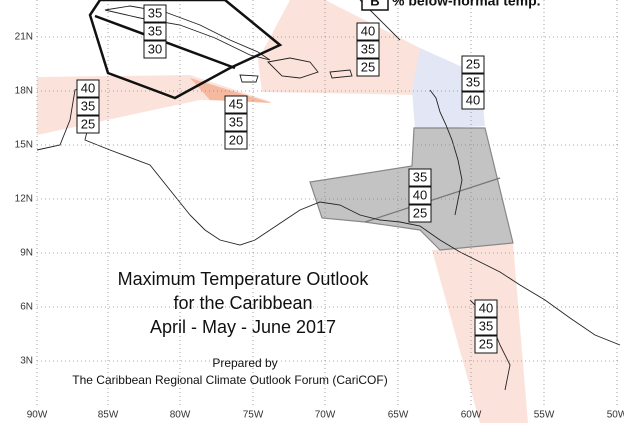  Describe the element at coordinates (544, 415) in the screenshot. I see `longitude-label: 55W` at that location.